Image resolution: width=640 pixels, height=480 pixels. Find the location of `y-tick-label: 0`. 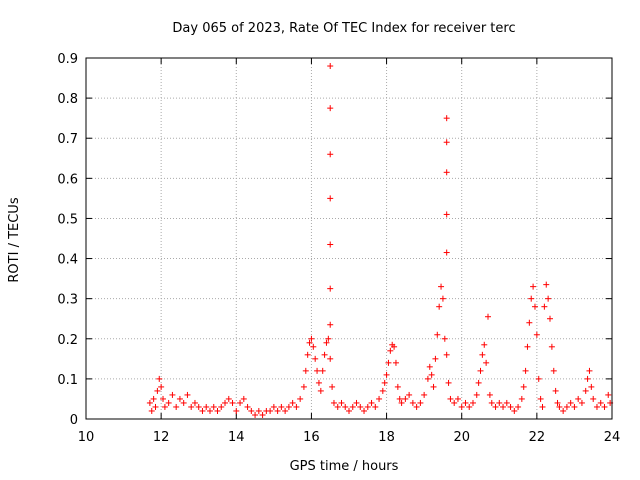

y-tick-label: 0 is located at coordinates (74, 420).